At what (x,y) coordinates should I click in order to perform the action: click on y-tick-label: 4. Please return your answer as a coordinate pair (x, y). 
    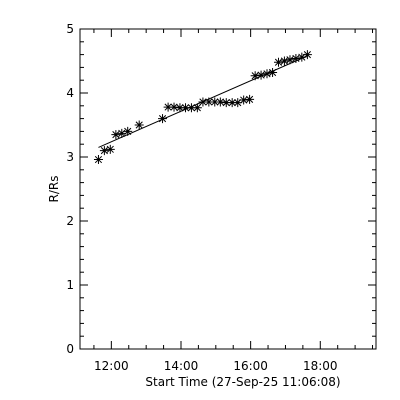
    Looking at the image, I should click on (70, 93).